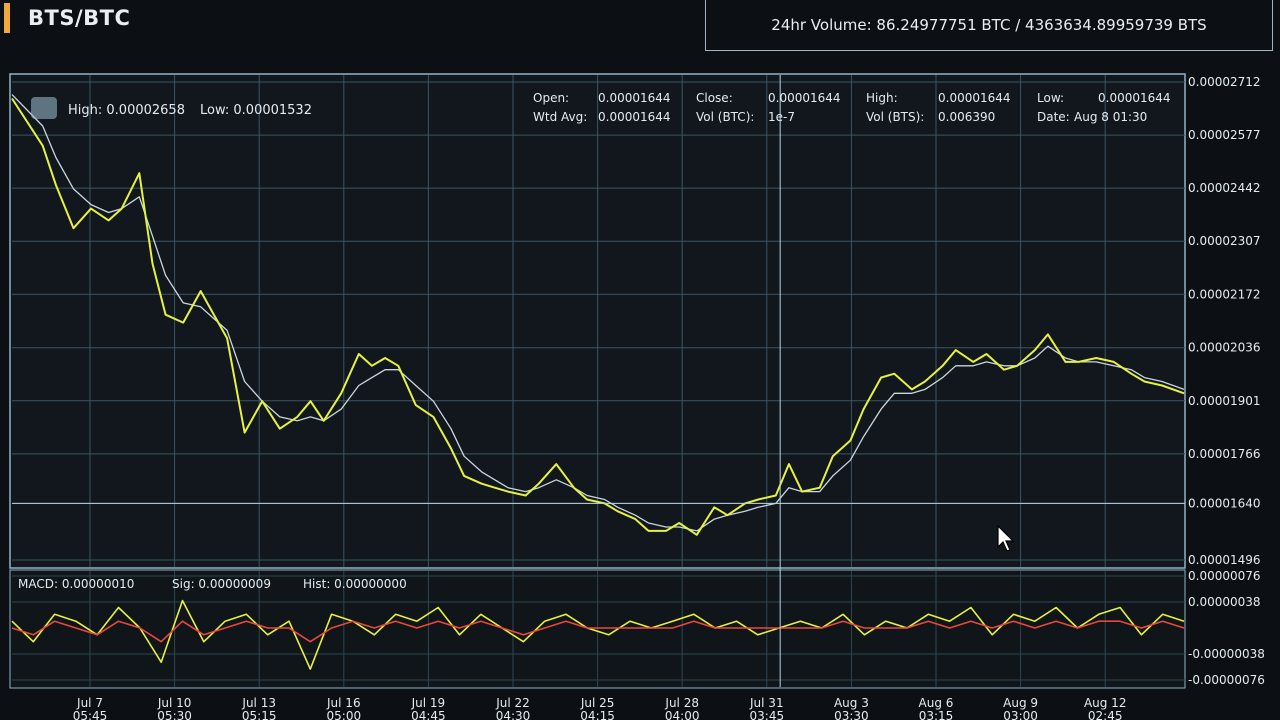  What do you see at coordinates (634, 117) in the screenshot?
I see `wtd-value: 0.00001644` at bounding box center [634, 117].